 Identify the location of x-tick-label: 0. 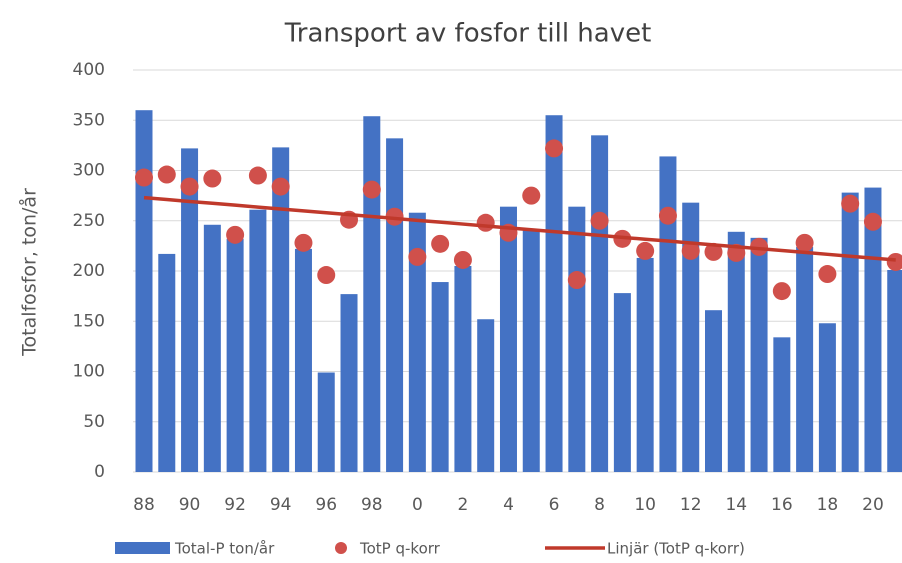
(417, 505).